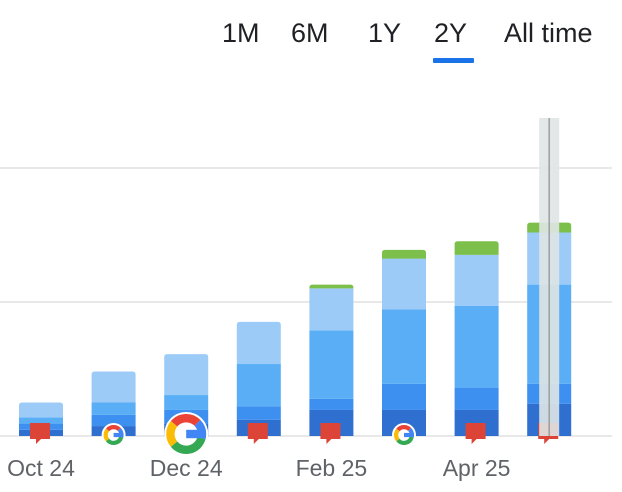 Image resolution: width=622 pixels, height=492 pixels. What do you see at coordinates (186, 468) in the screenshot?
I see `x-tick-label: Dec 24` at bounding box center [186, 468].